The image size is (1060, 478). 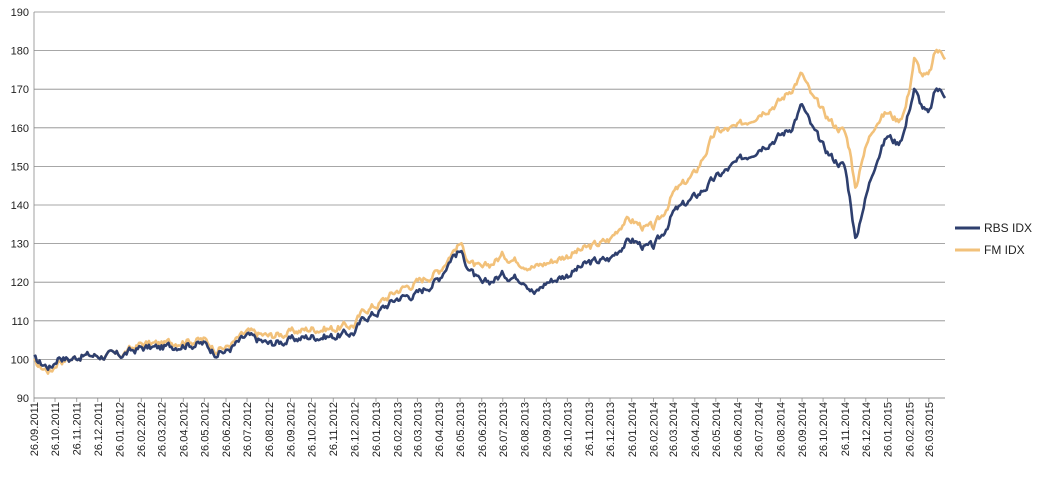 I want to click on x-tick-label: 26.08.2012, so click(x=270, y=429).